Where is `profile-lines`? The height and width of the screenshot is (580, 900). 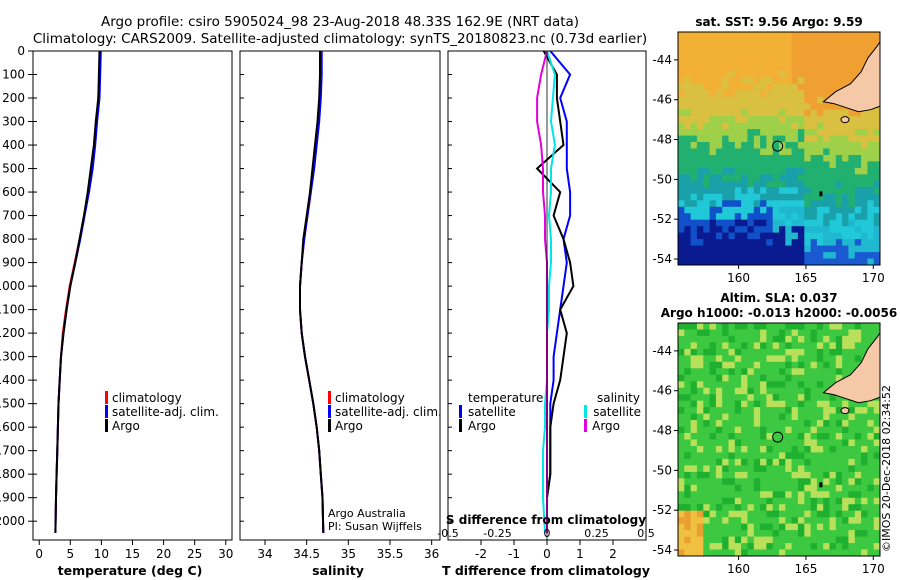 profile-lines is located at coordinates (78, 292).